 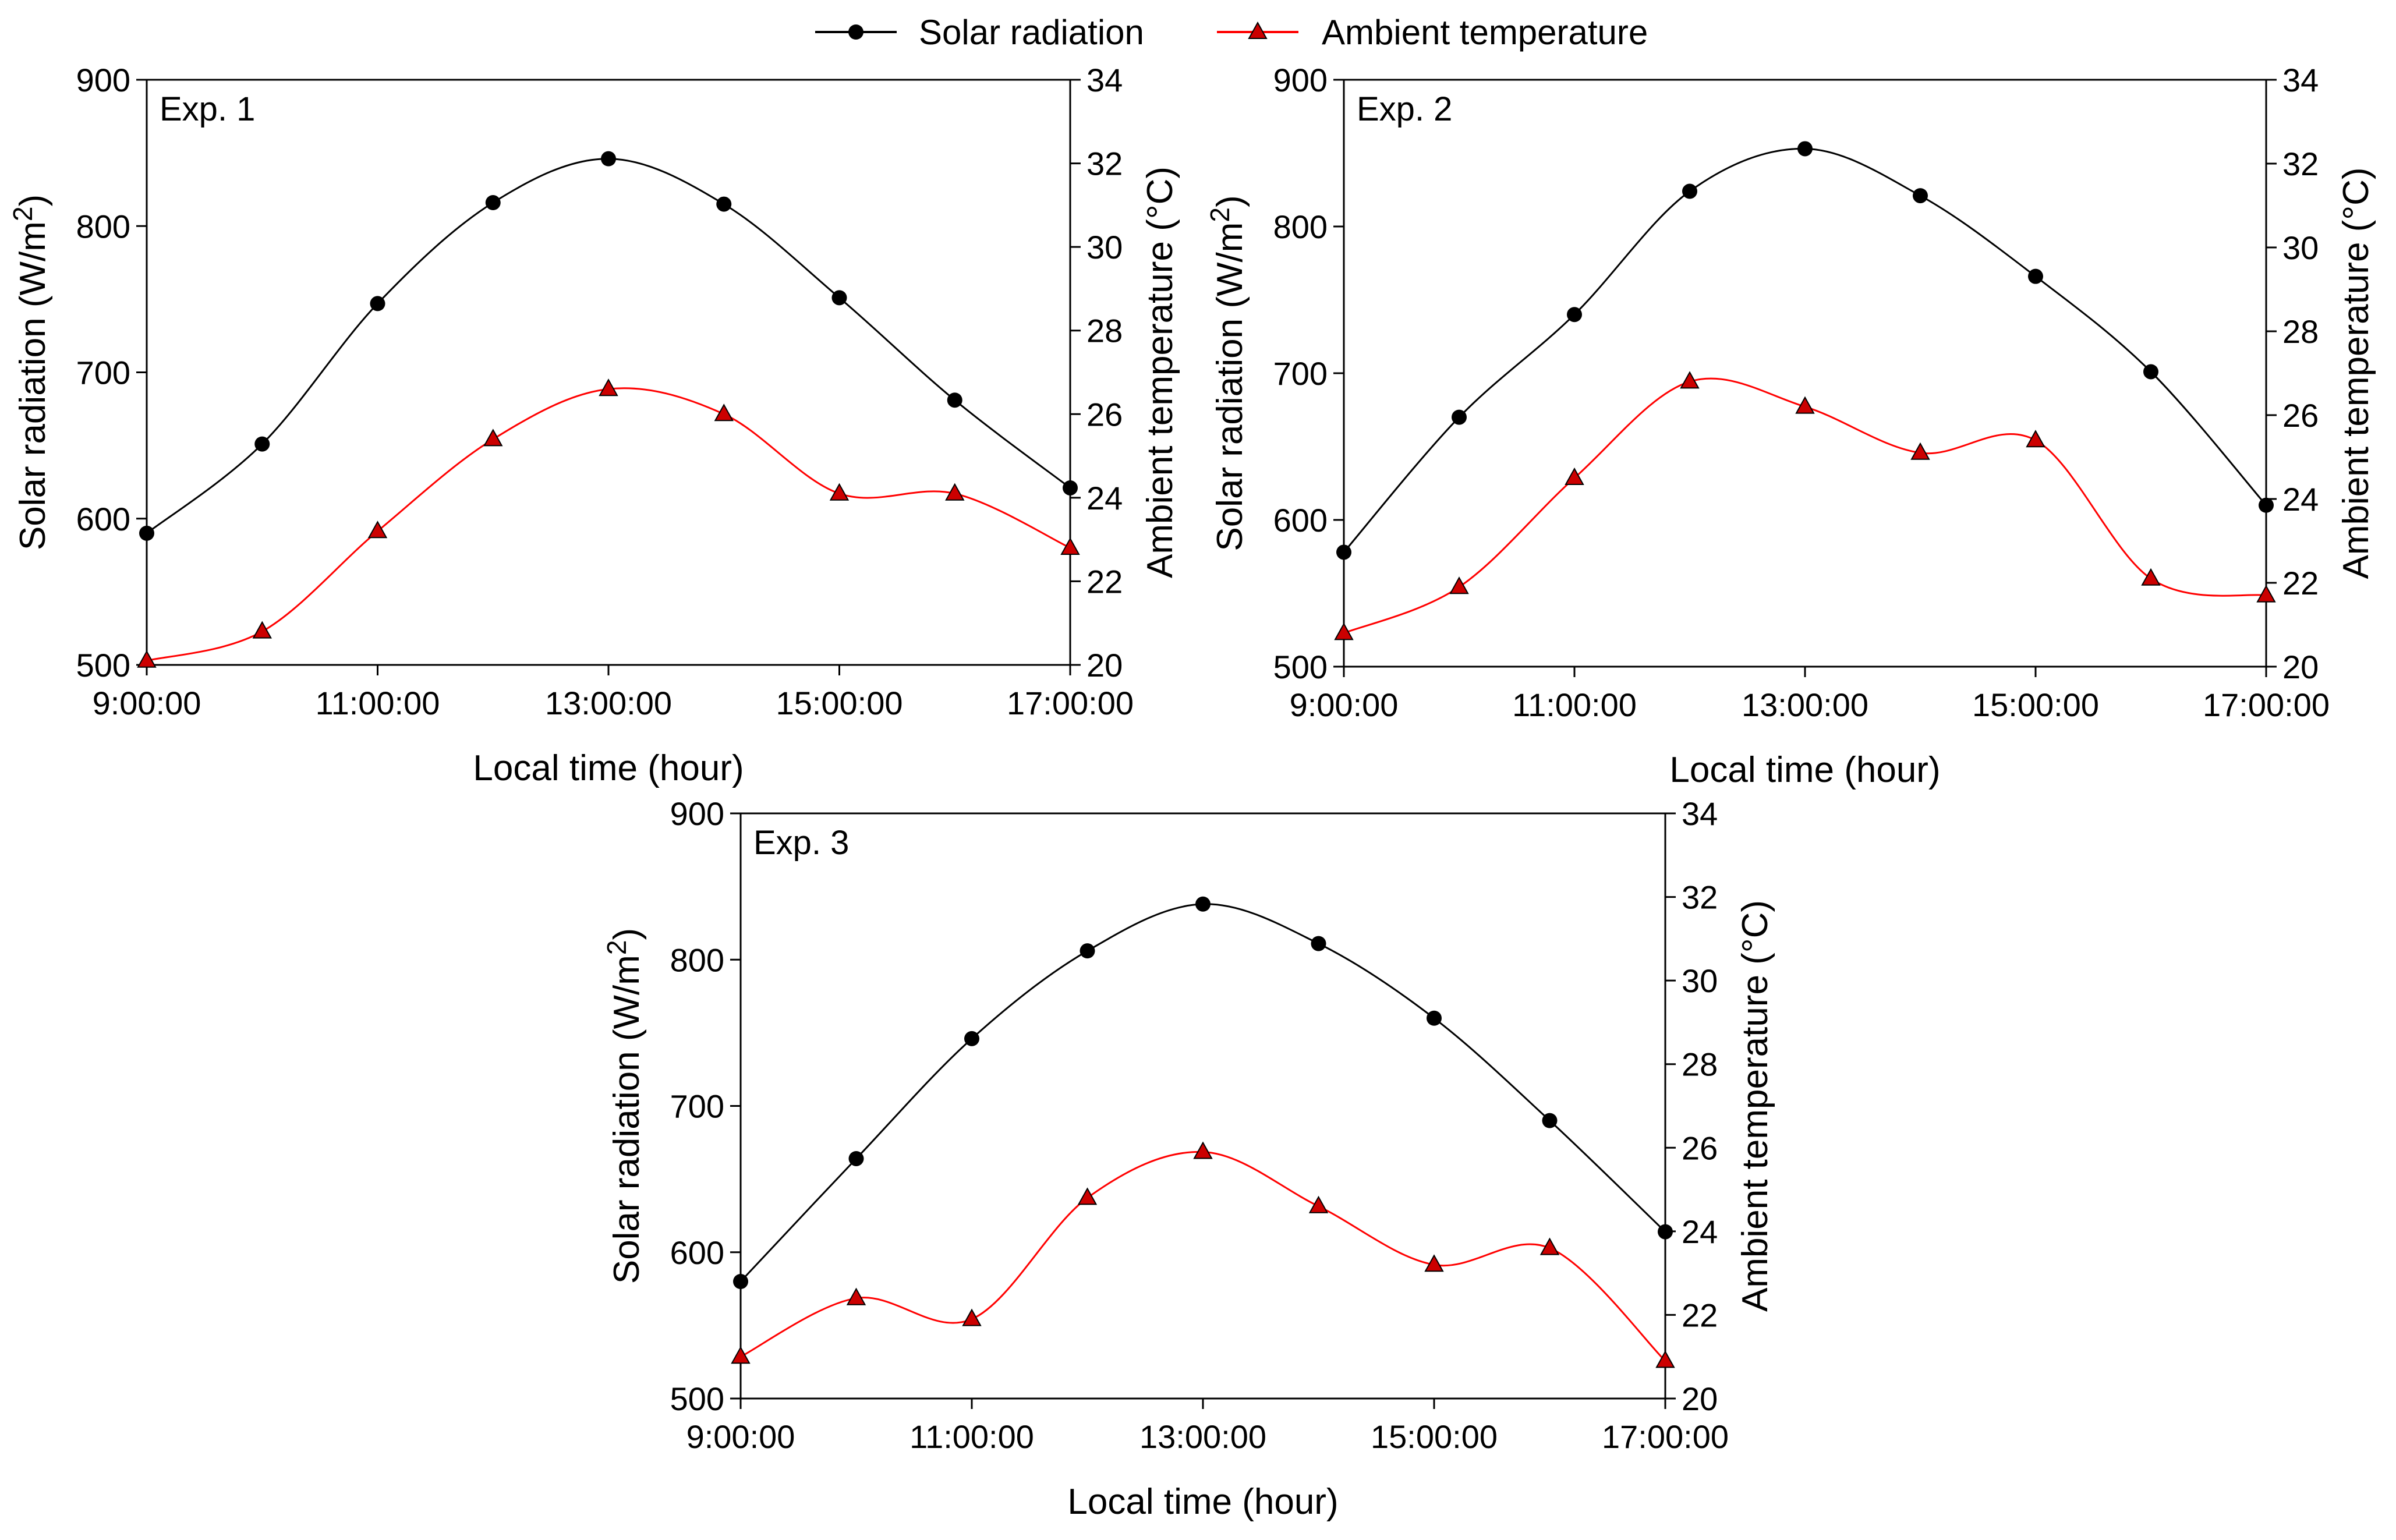 I want to click on legend: Solar radiation Ambient temperature, so click(x=1231, y=32).